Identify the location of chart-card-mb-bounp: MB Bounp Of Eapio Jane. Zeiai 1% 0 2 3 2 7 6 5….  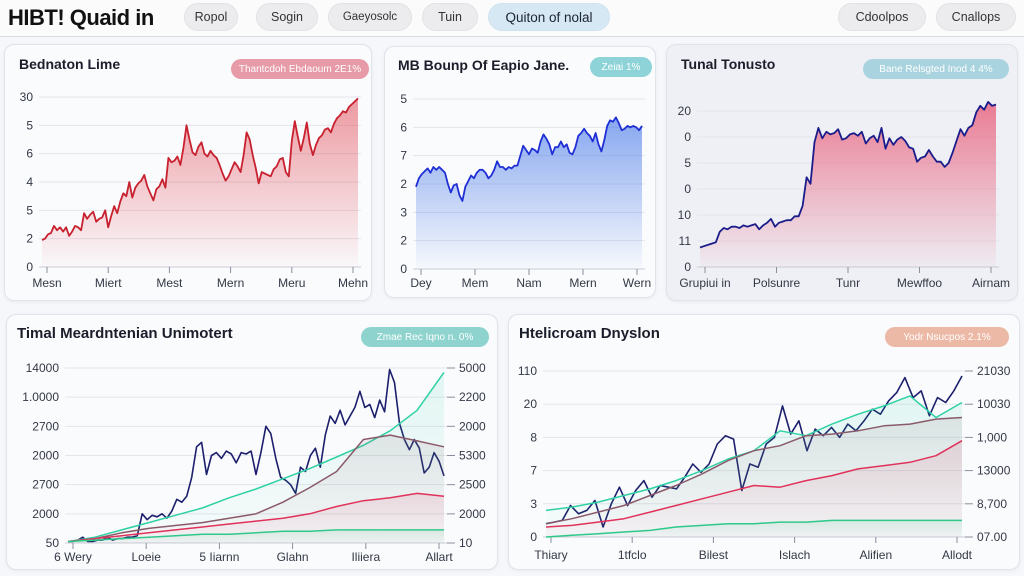
(520, 172).